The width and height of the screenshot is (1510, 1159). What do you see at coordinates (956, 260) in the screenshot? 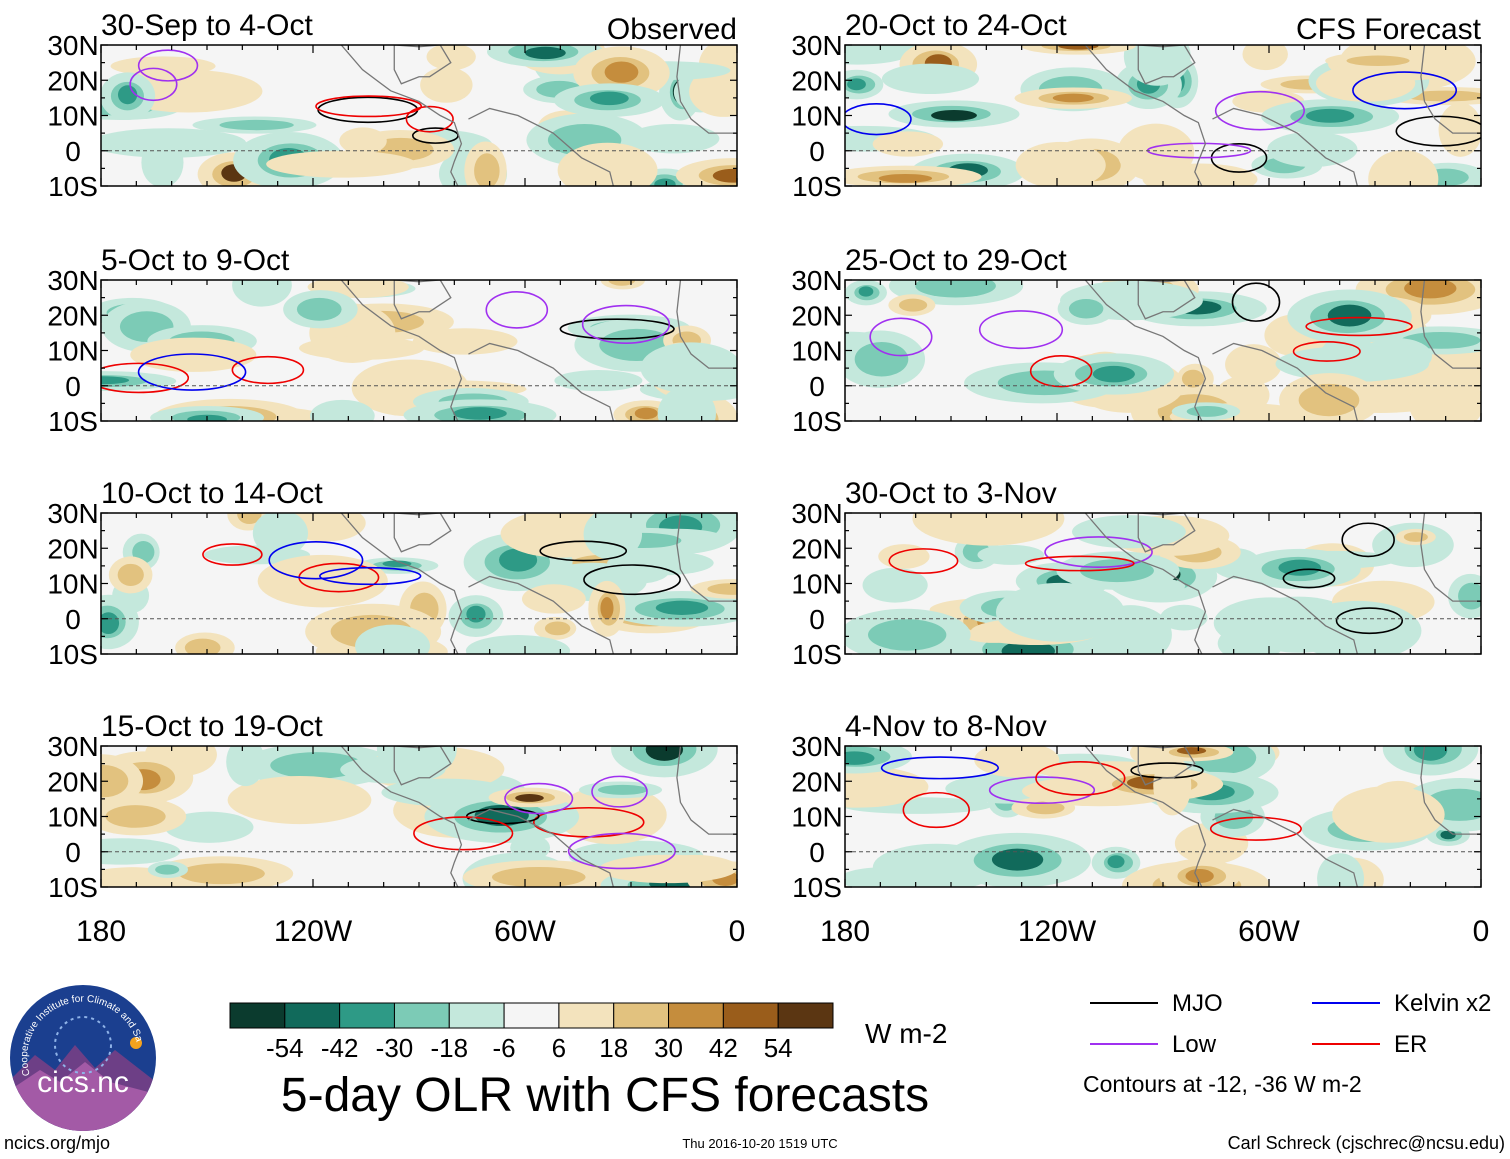
I see `panel-title: 25-Oct to 29-Oct` at bounding box center [956, 260].